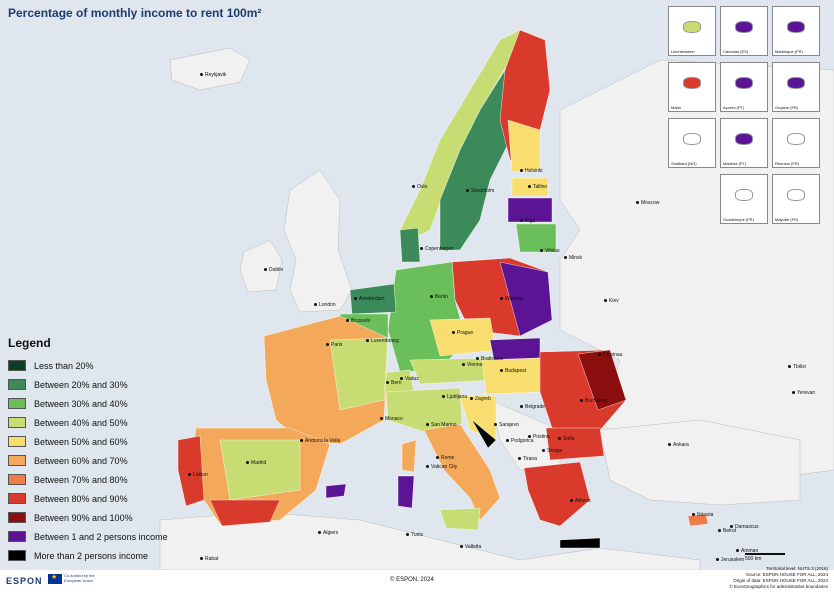  Describe the element at coordinates (747, 551) in the screenshot. I see `city-label: Amman` at that location.